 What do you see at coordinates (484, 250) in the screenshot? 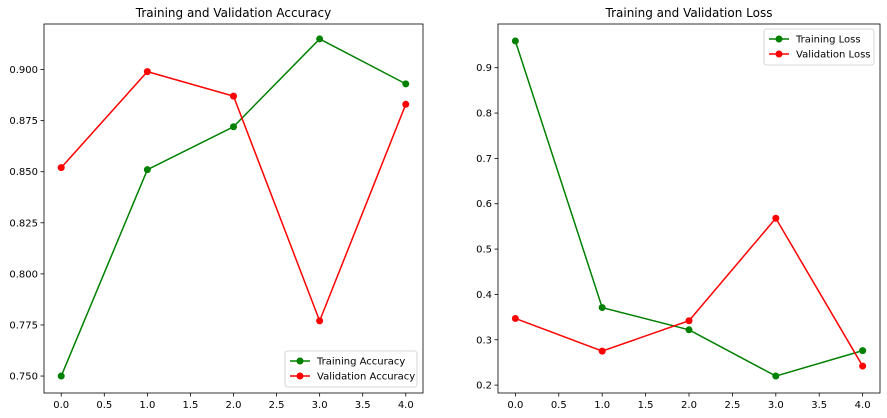
I see `loss-y-tick-label: 0.5` at bounding box center [484, 250].